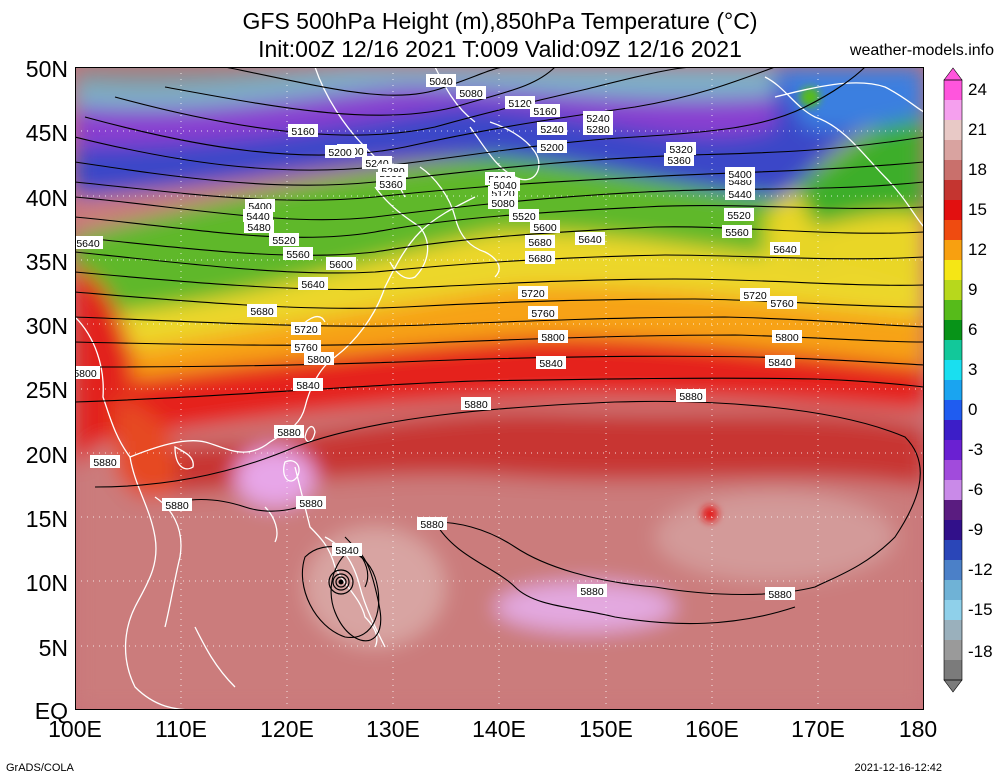 The width and height of the screenshot is (1000, 779). What do you see at coordinates (976, 489) in the screenshot?
I see `colorbar-label: -6` at bounding box center [976, 489].